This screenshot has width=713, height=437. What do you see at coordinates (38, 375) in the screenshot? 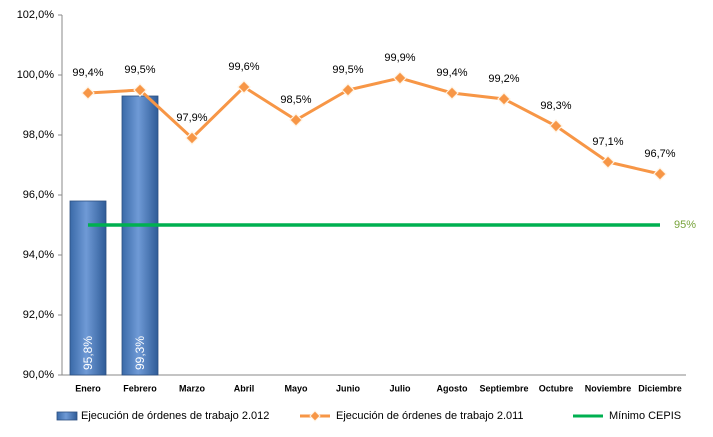
I see `y-tick-label: 90,0%` at bounding box center [38, 375].